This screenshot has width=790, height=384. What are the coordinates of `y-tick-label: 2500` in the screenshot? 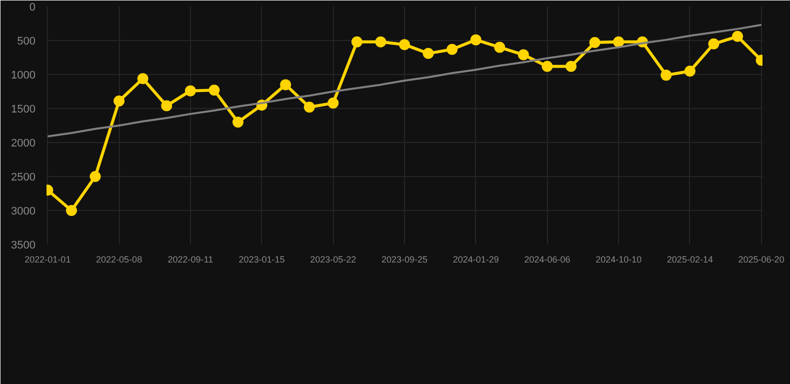 It's located at (23, 178).